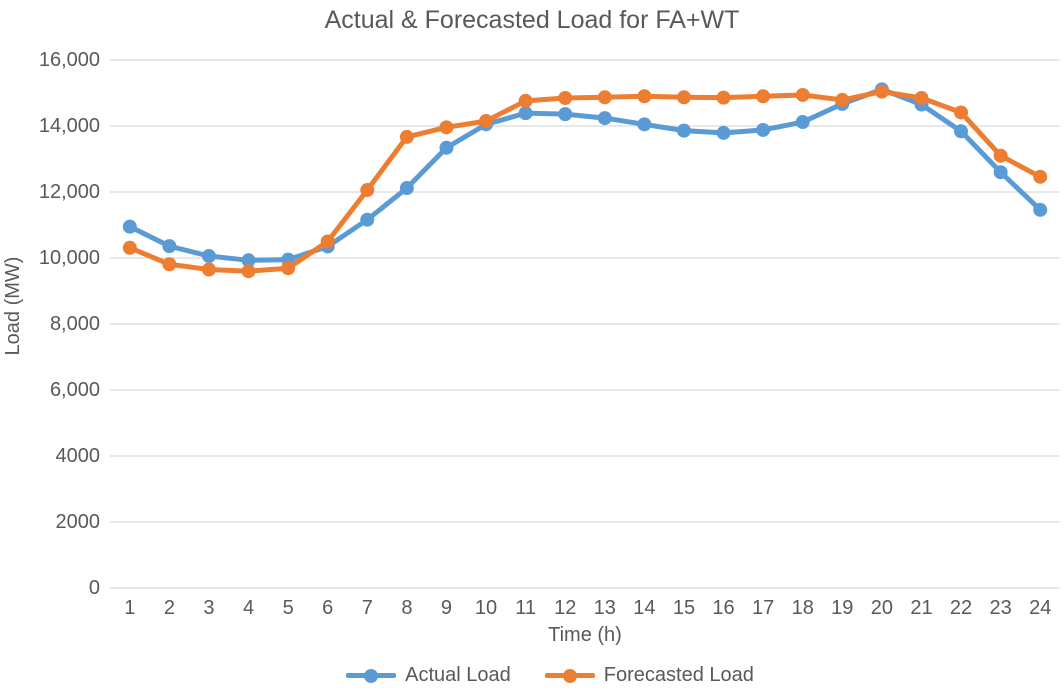 The width and height of the screenshot is (1064, 692). What do you see at coordinates (407, 608) in the screenshot?
I see `x-tick-label: 8` at bounding box center [407, 608].